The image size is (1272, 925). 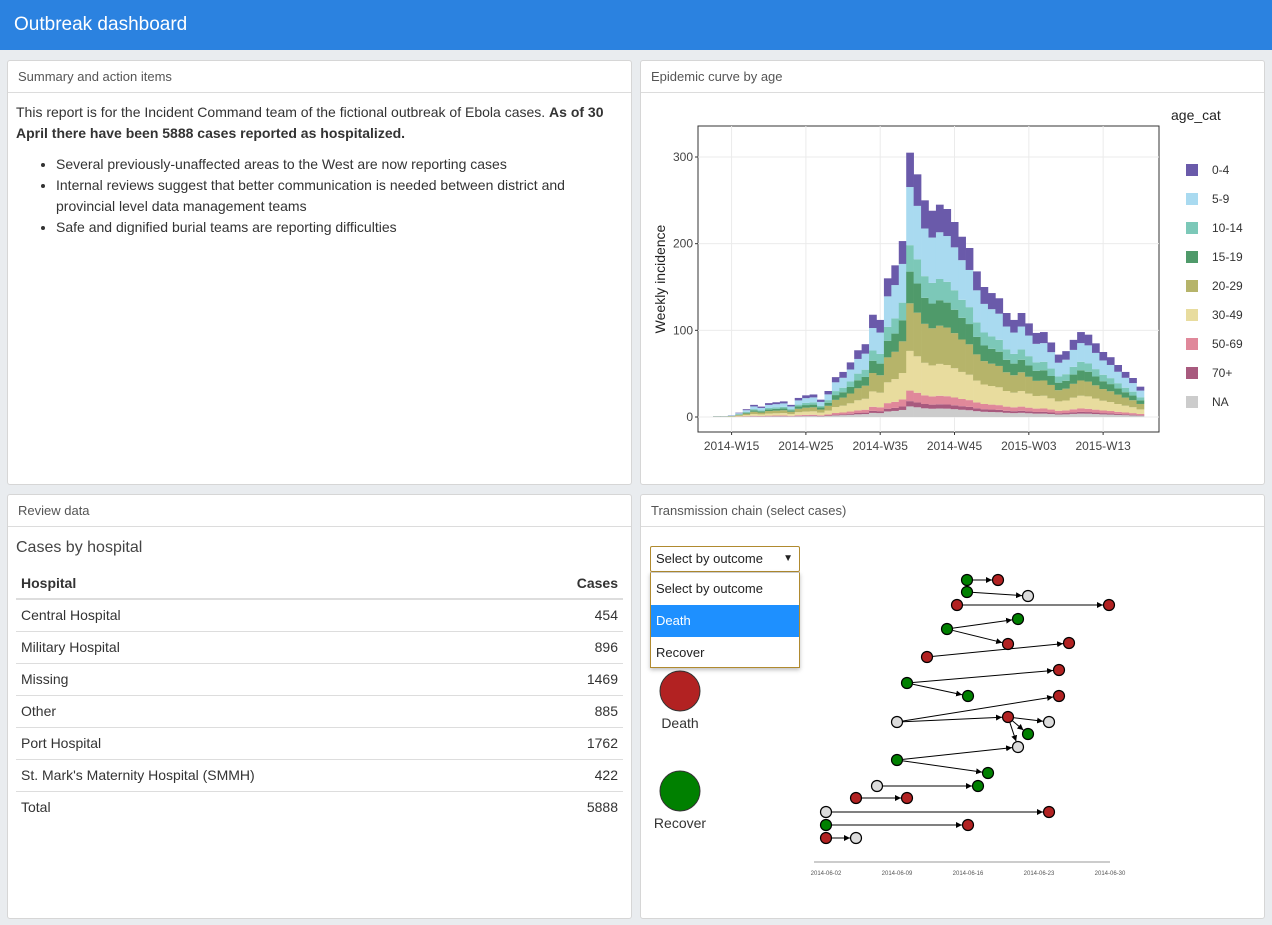 I want to click on chevron-down-icon: ▼, so click(x=788, y=558).